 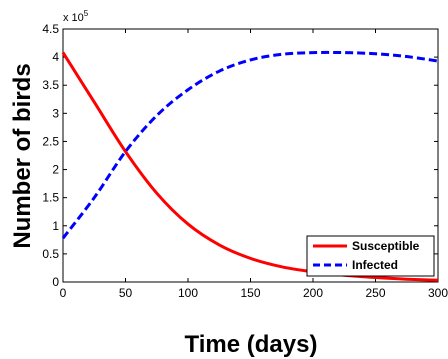 I want to click on x-tick-label: 150, so click(x=250, y=293).